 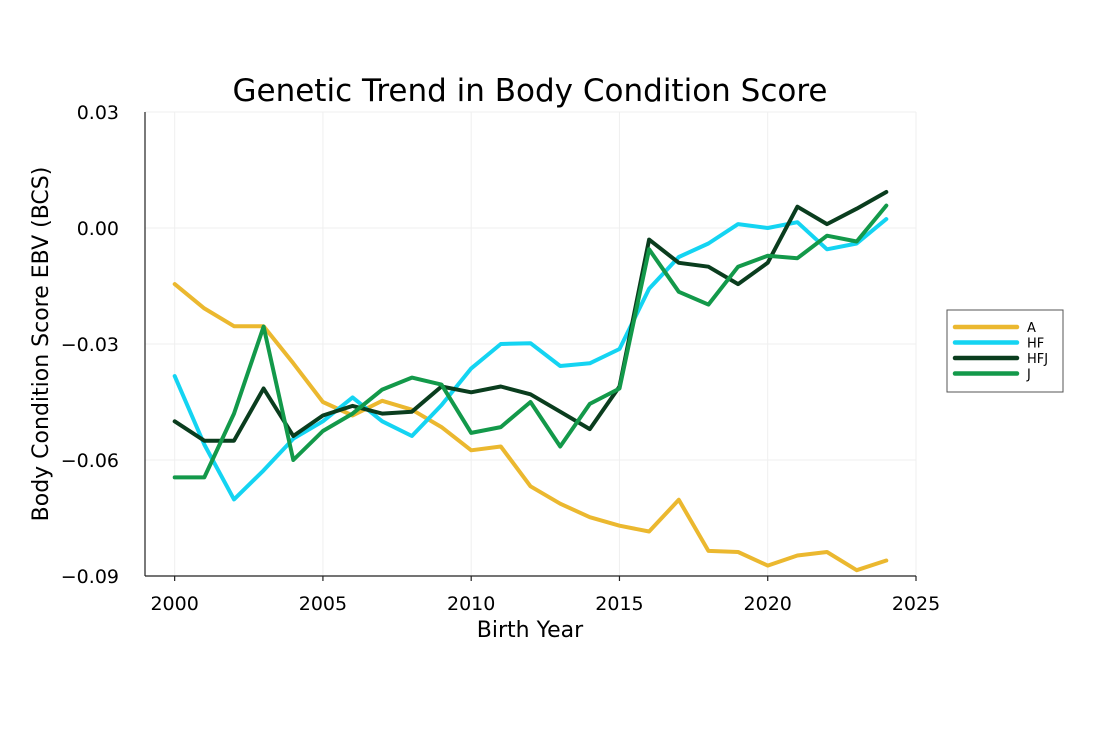 What do you see at coordinates (916, 604) in the screenshot?
I see `x-tick-label: 2025` at bounding box center [916, 604].